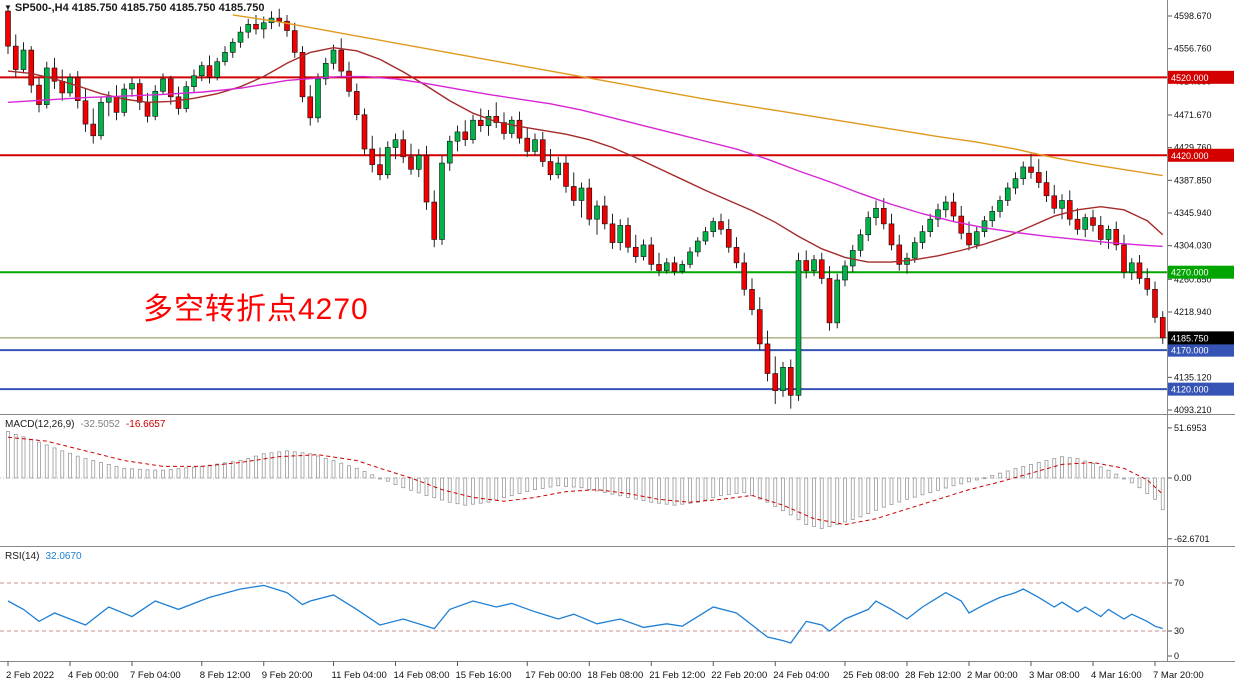 This screenshot has width=1235, height=691. I want to click on svg-text: 4471.670, so click(1193, 115).